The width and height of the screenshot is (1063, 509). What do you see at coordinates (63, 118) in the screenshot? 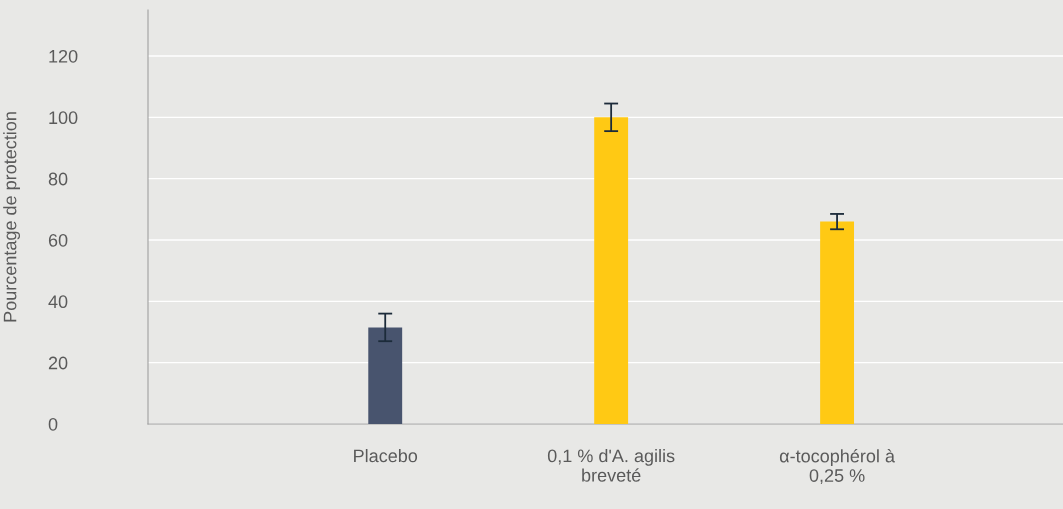
I see `y-tick-label: 100` at bounding box center [63, 118].